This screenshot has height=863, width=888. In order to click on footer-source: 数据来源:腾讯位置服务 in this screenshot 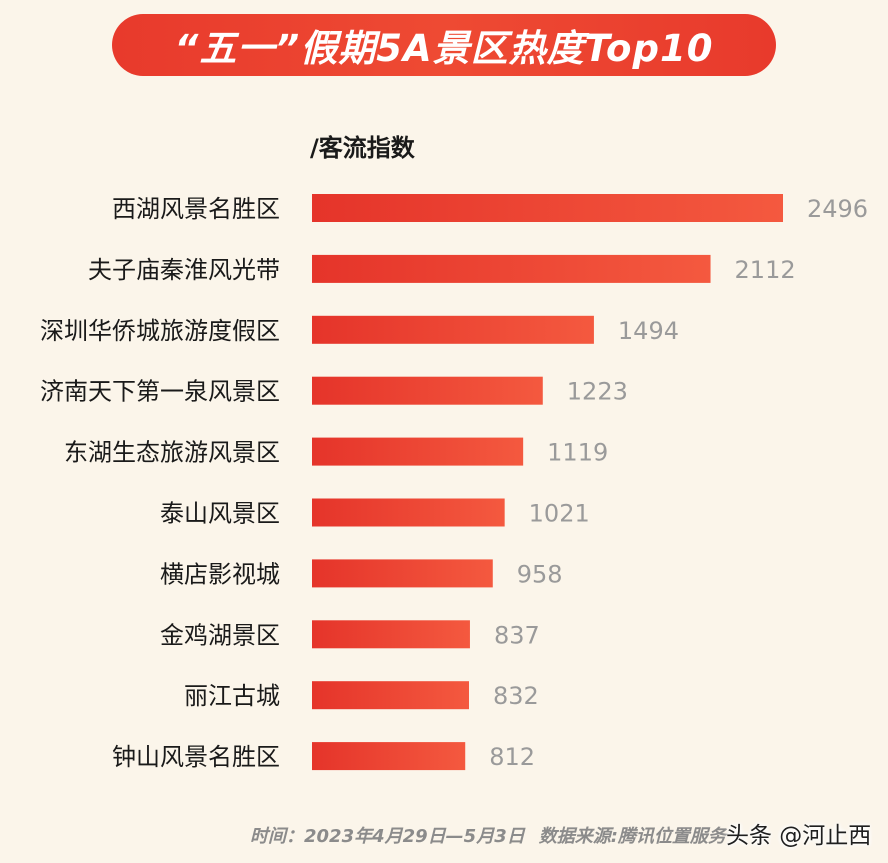, I will do `click(632, 836)`.